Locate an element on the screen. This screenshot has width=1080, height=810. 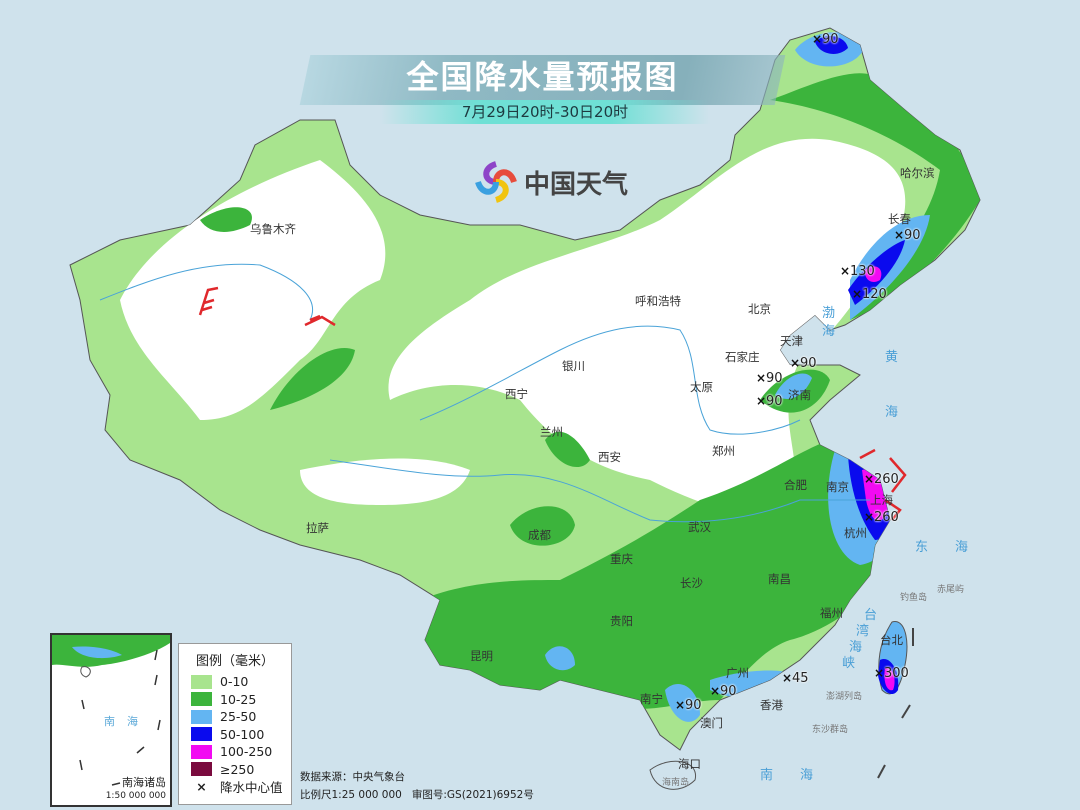
sea-label: 东 is located at coordinates (922, 547).